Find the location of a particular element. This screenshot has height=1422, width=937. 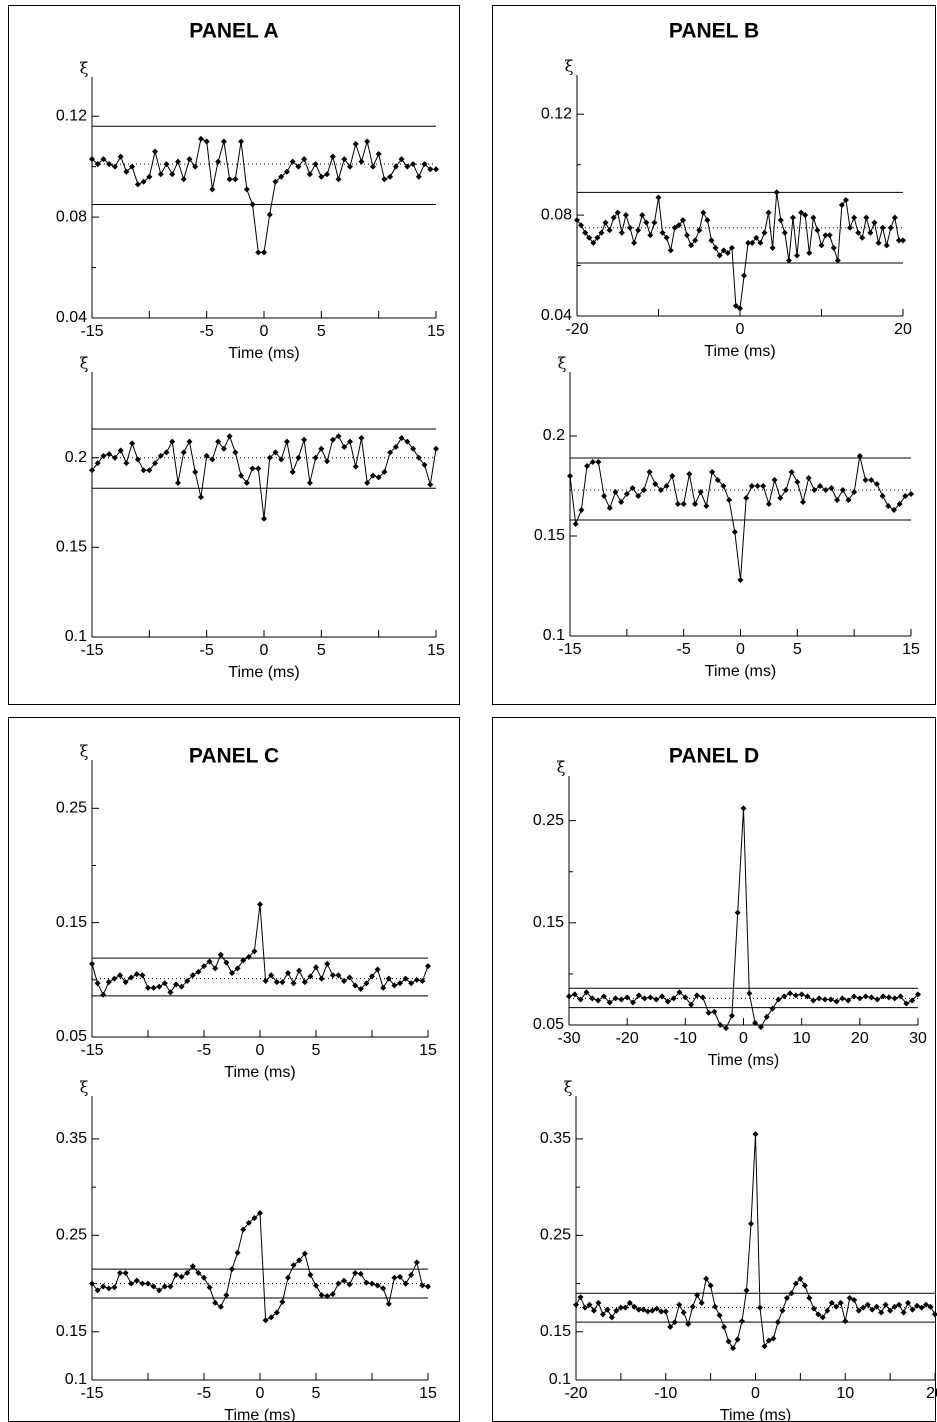

x-tick-label: 15 is located at coordinates (911, 649).